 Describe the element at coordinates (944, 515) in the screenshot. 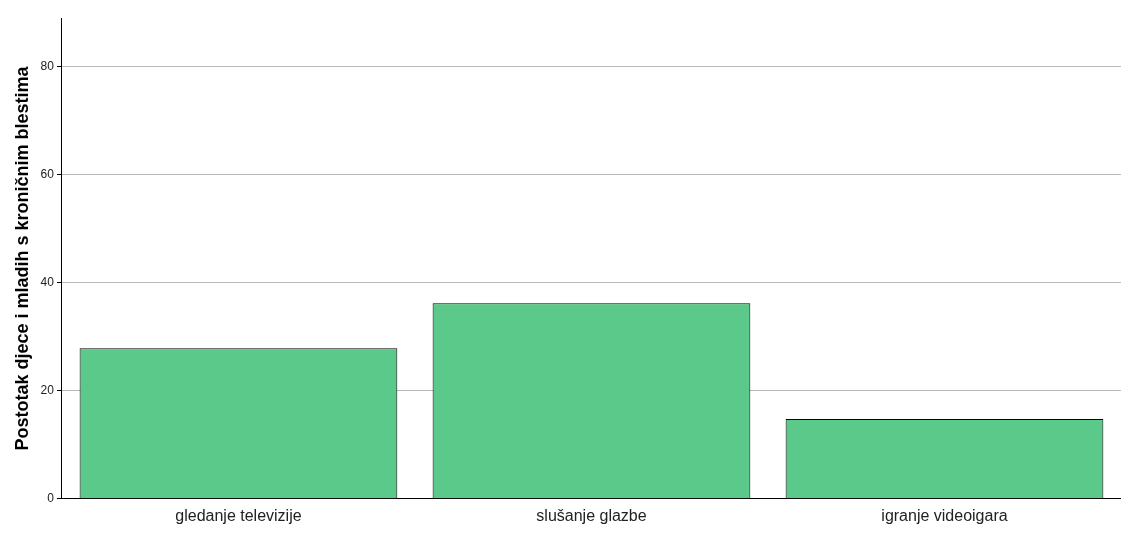

I see `x-tick-label: igranje videoigara` at that location.